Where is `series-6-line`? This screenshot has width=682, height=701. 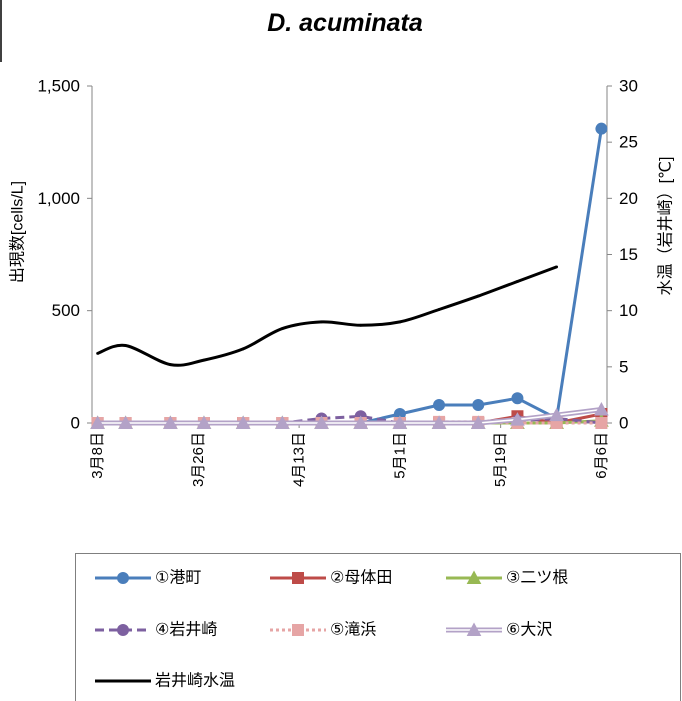
series-6-line is located at coordinates (349, 416).